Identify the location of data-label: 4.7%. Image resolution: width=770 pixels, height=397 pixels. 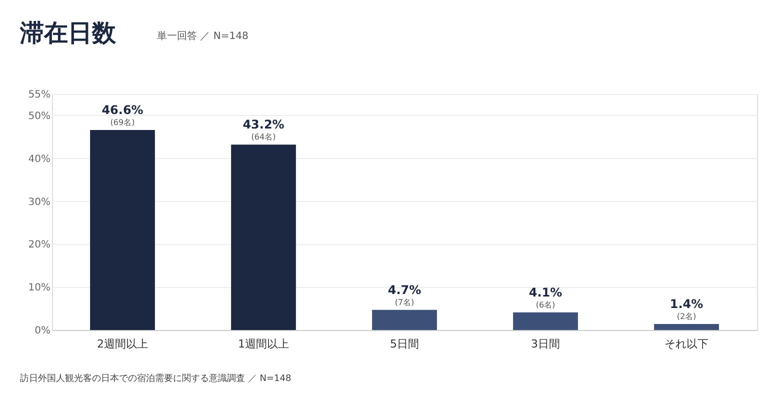
(405, 289).